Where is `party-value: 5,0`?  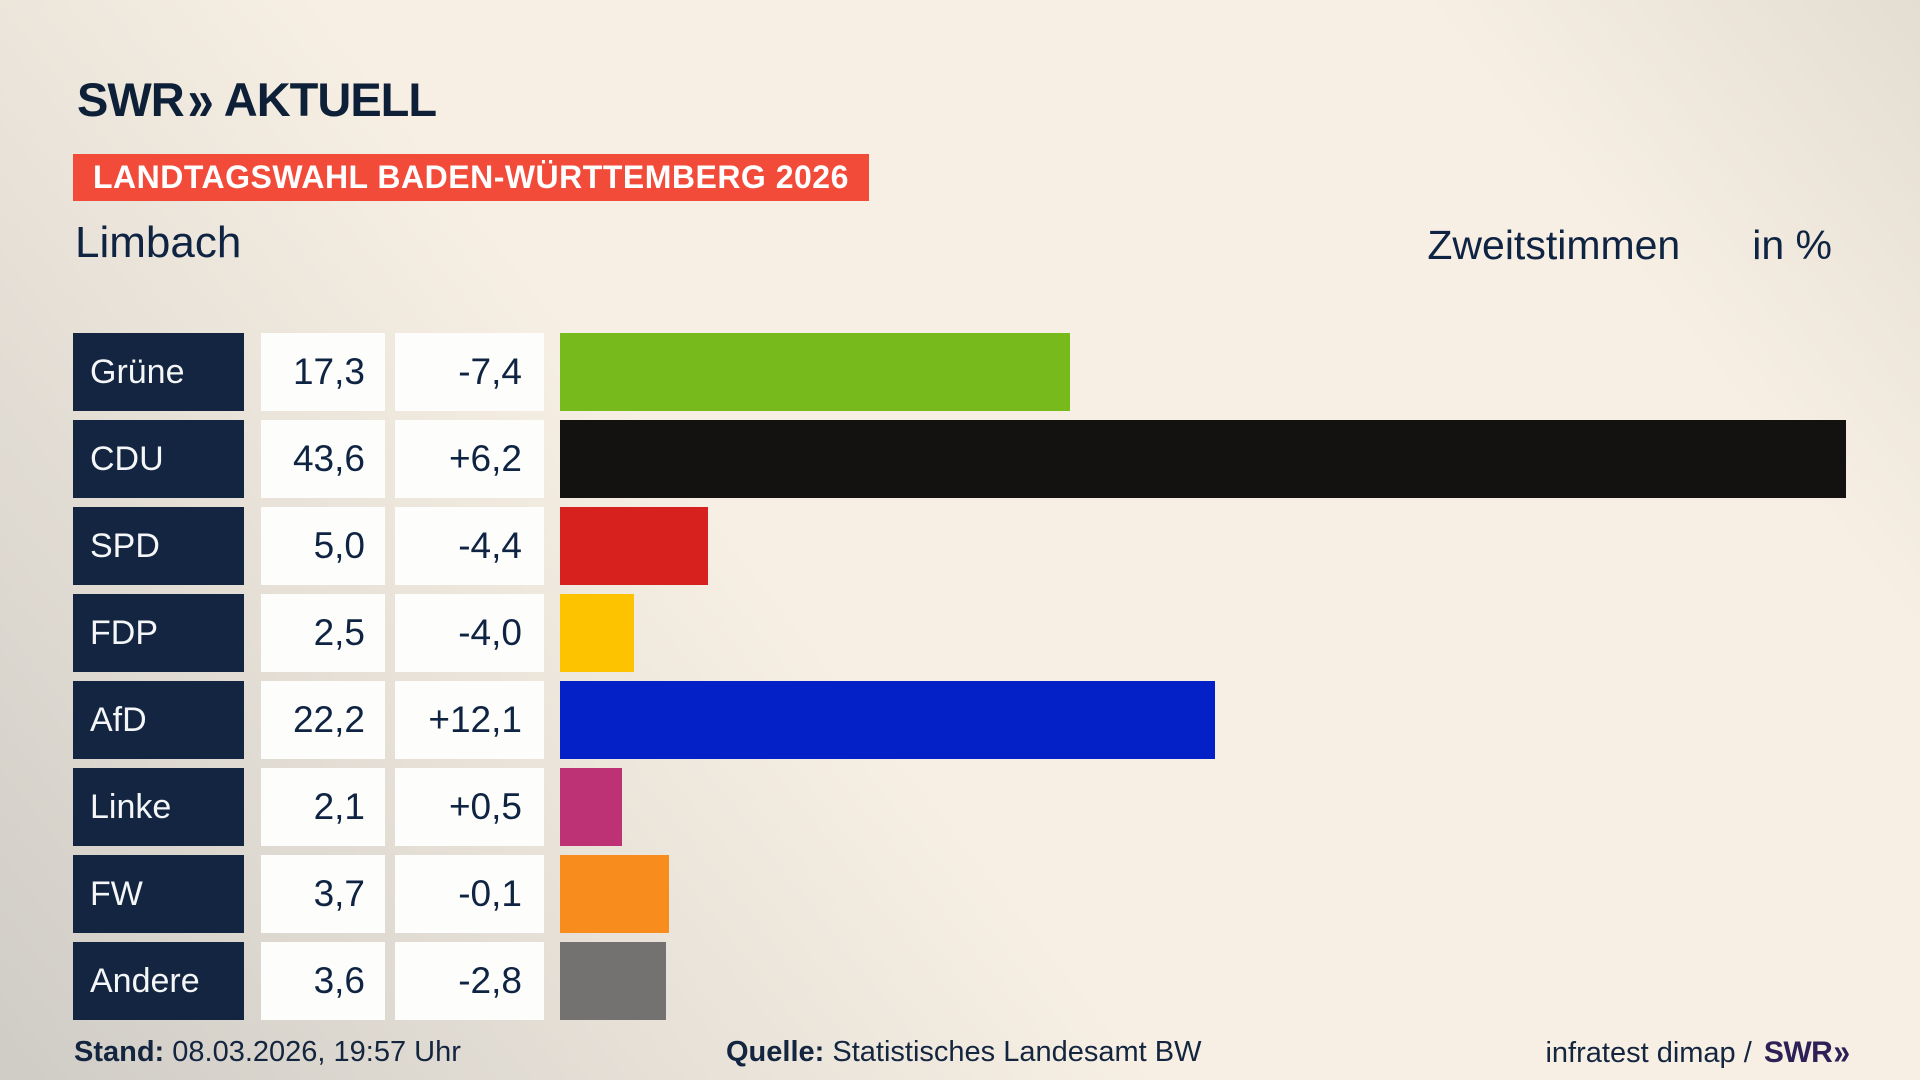
party-value: 5,0 is located at coordinates (323, 546).